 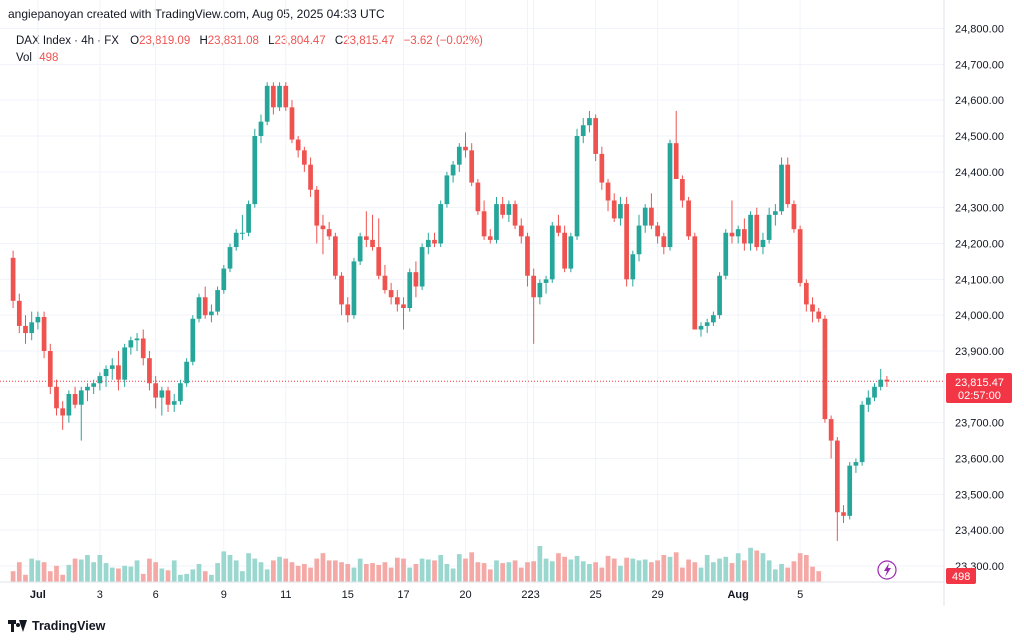 I want to click on x-tick-label: 23, so click(x=534, y=595).